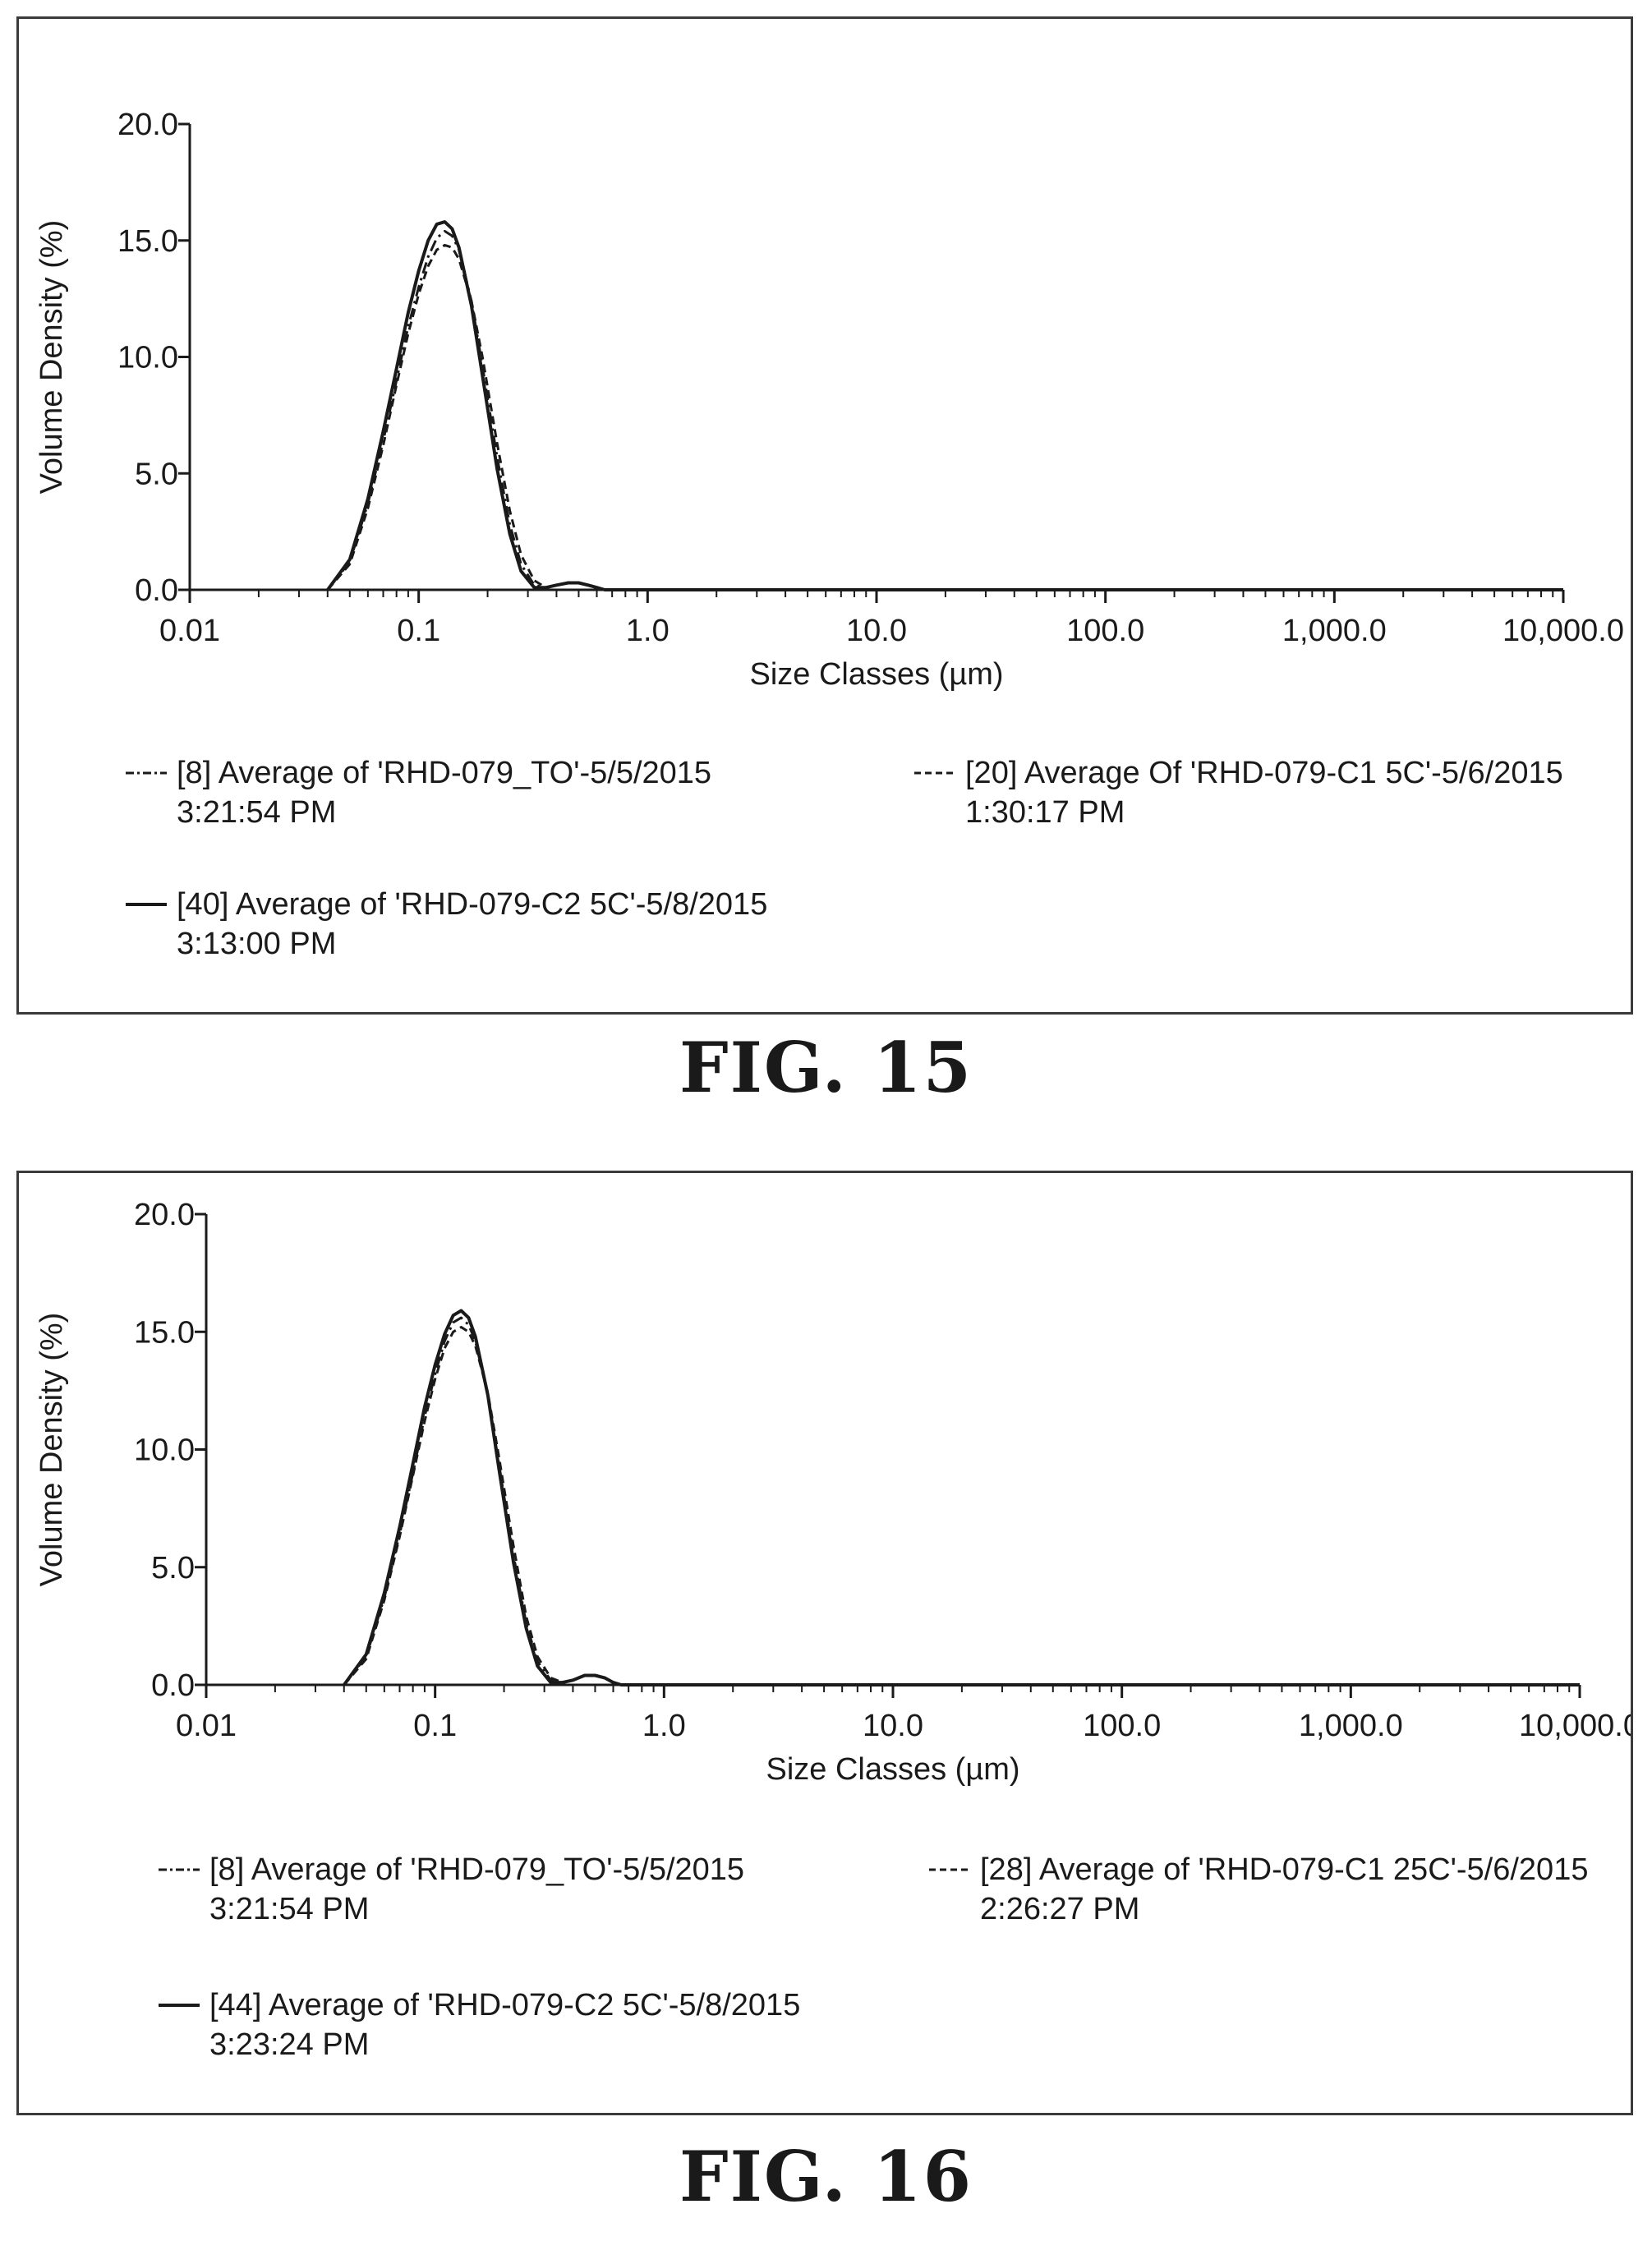 This screenshot has height=2241, width=1652. Describe the element at coordinates (472, 904) in the screenshot. I see `legend-entry-label: [40] Average of 'RHD-079-C2 5C'-5/8/2015` at that location.